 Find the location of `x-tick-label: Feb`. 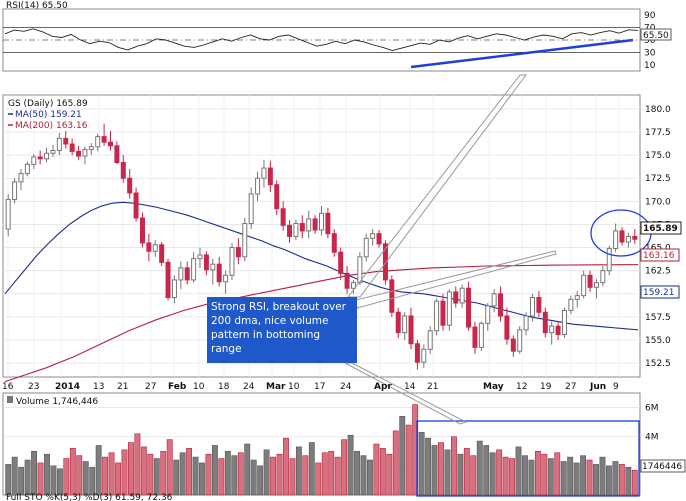

x-tick-label: Feb is located at coordinates (177, 387).